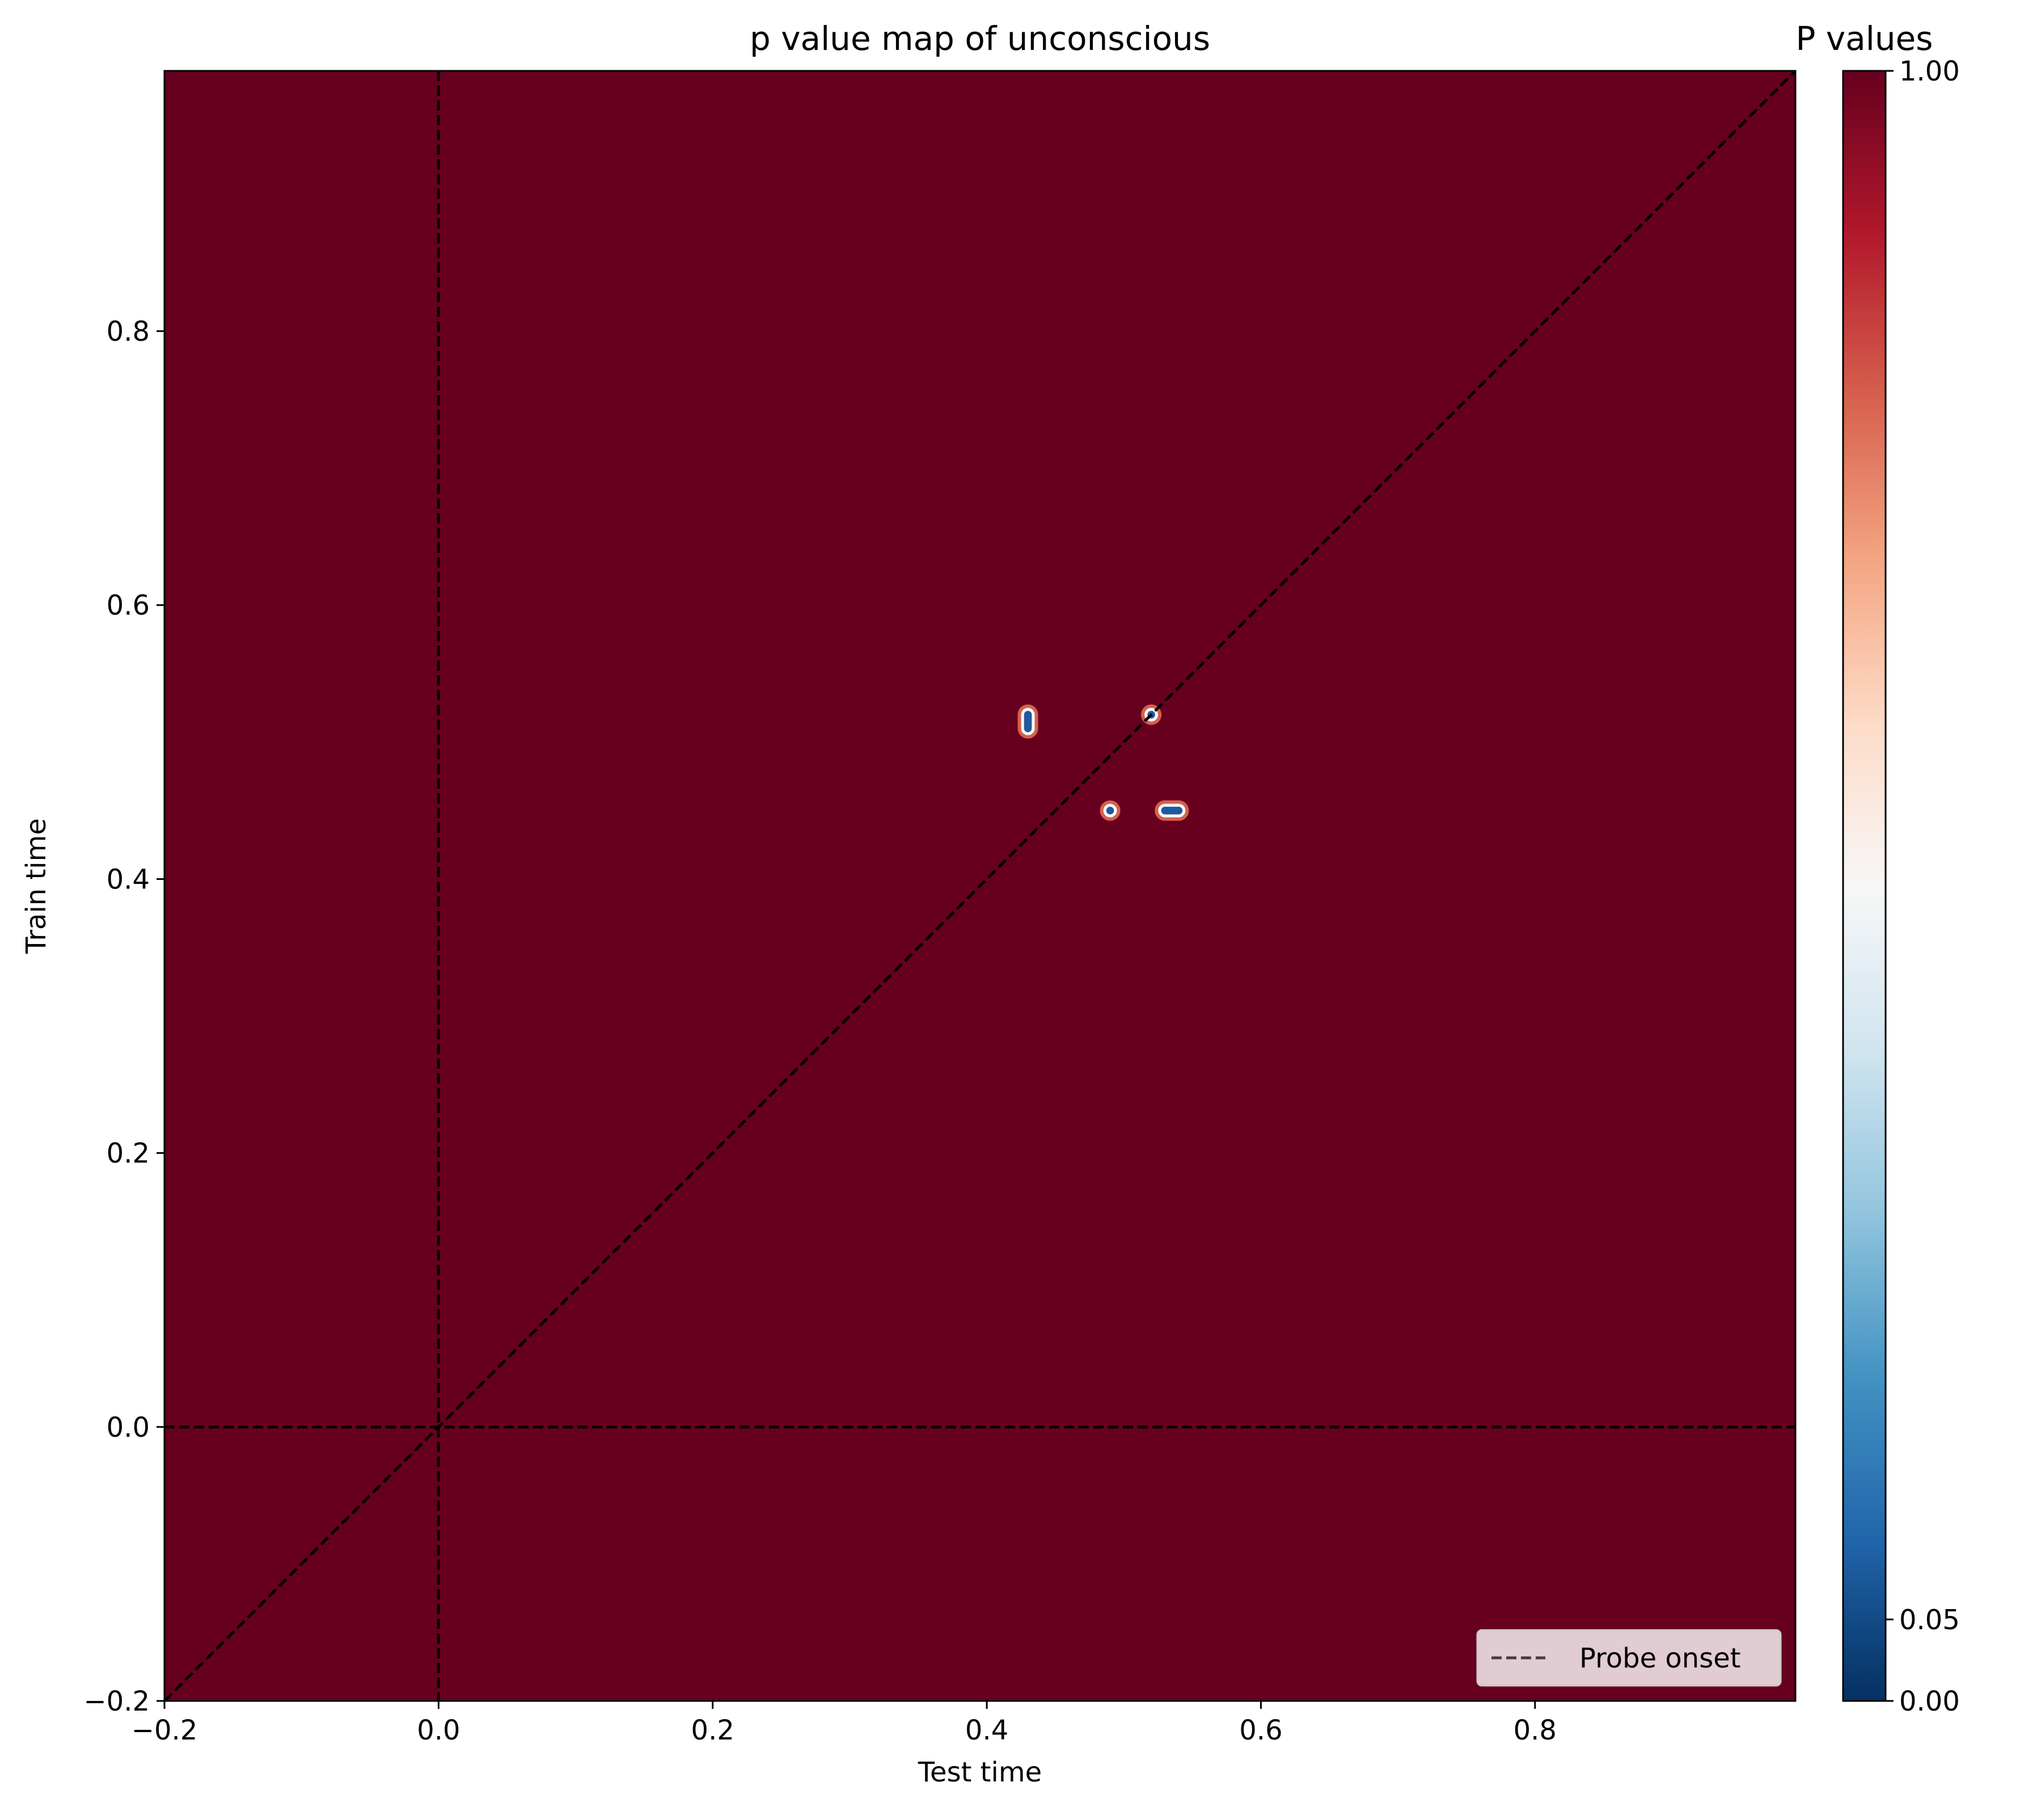  What do you see at coordinates (980, 1772) in the screenshot?
I see `x-axis-label: Test time` at bounding box center [980, 1772].